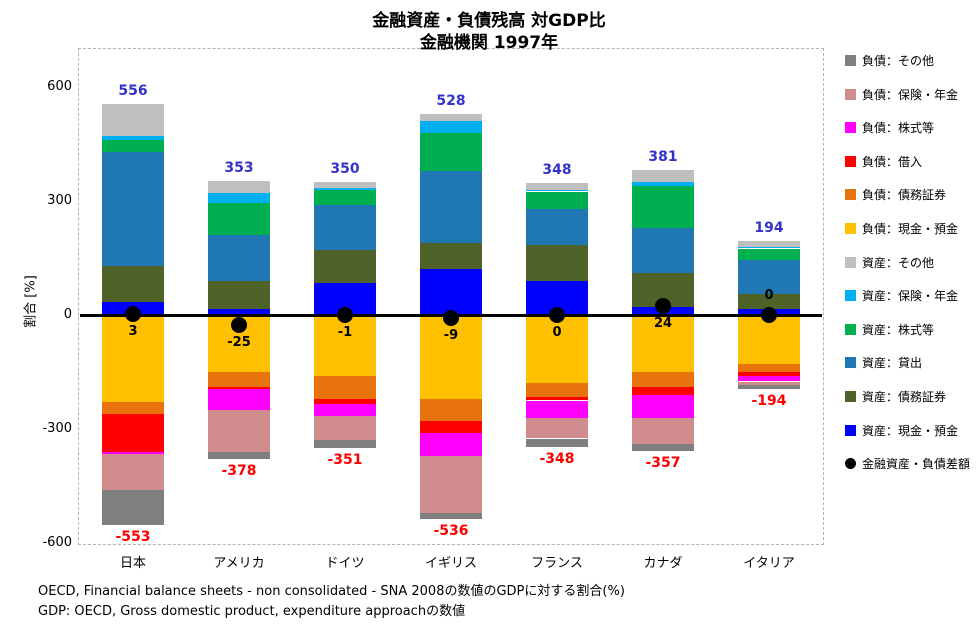 The image size is (978, 639). I want to click on asset-total-label: 556, so click(133, 90).